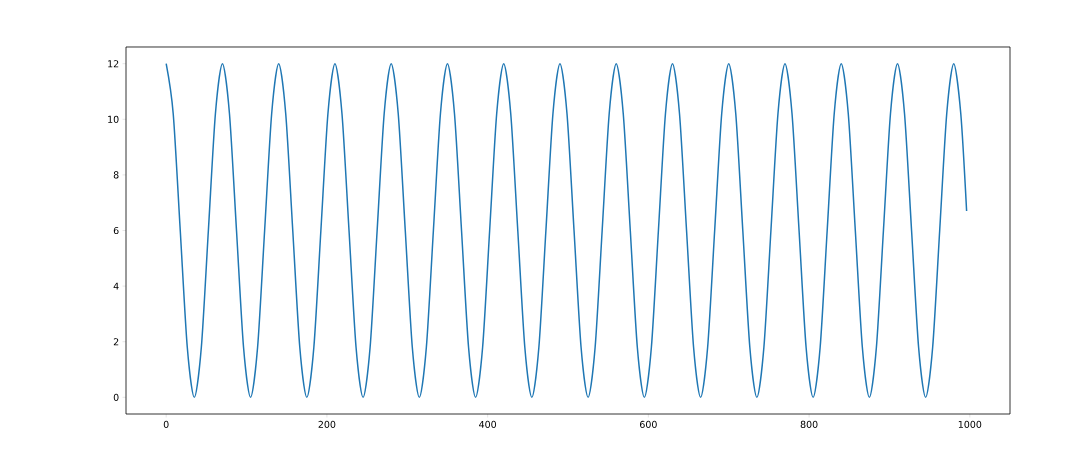 The height and width of the screenshot is (457, 1090). I want to click on y-tick-label: 6, so click(116, 230).